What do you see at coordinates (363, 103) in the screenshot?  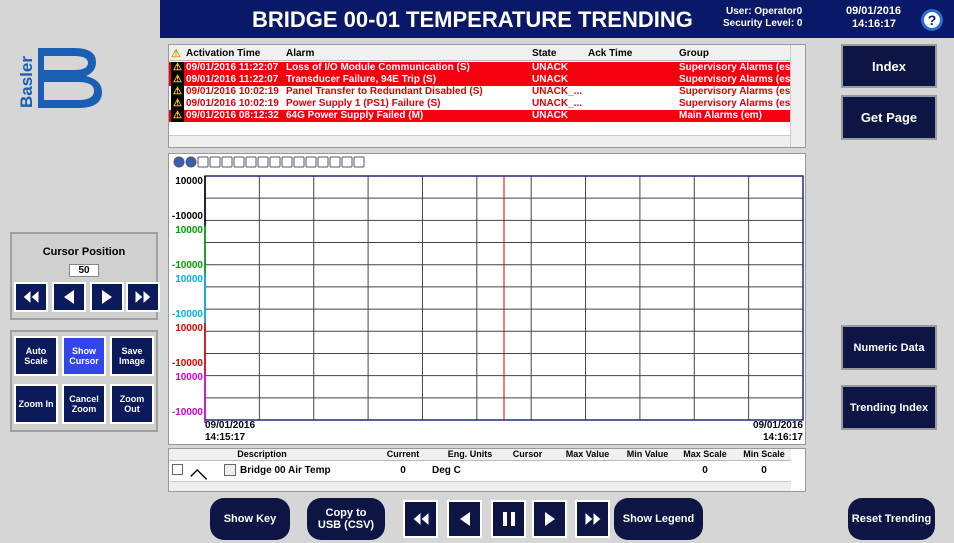 I see `alarm-cell: Power Supply 1 (PS1) Failure (S)` at bounding box center [363, 103].